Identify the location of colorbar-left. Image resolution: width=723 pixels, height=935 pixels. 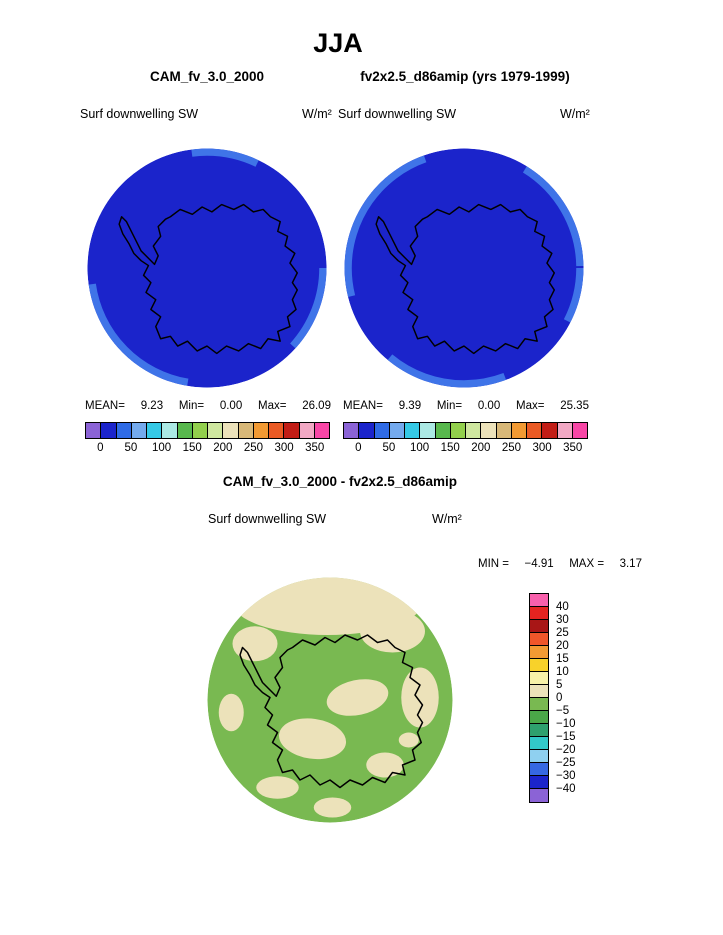
(207, 430).